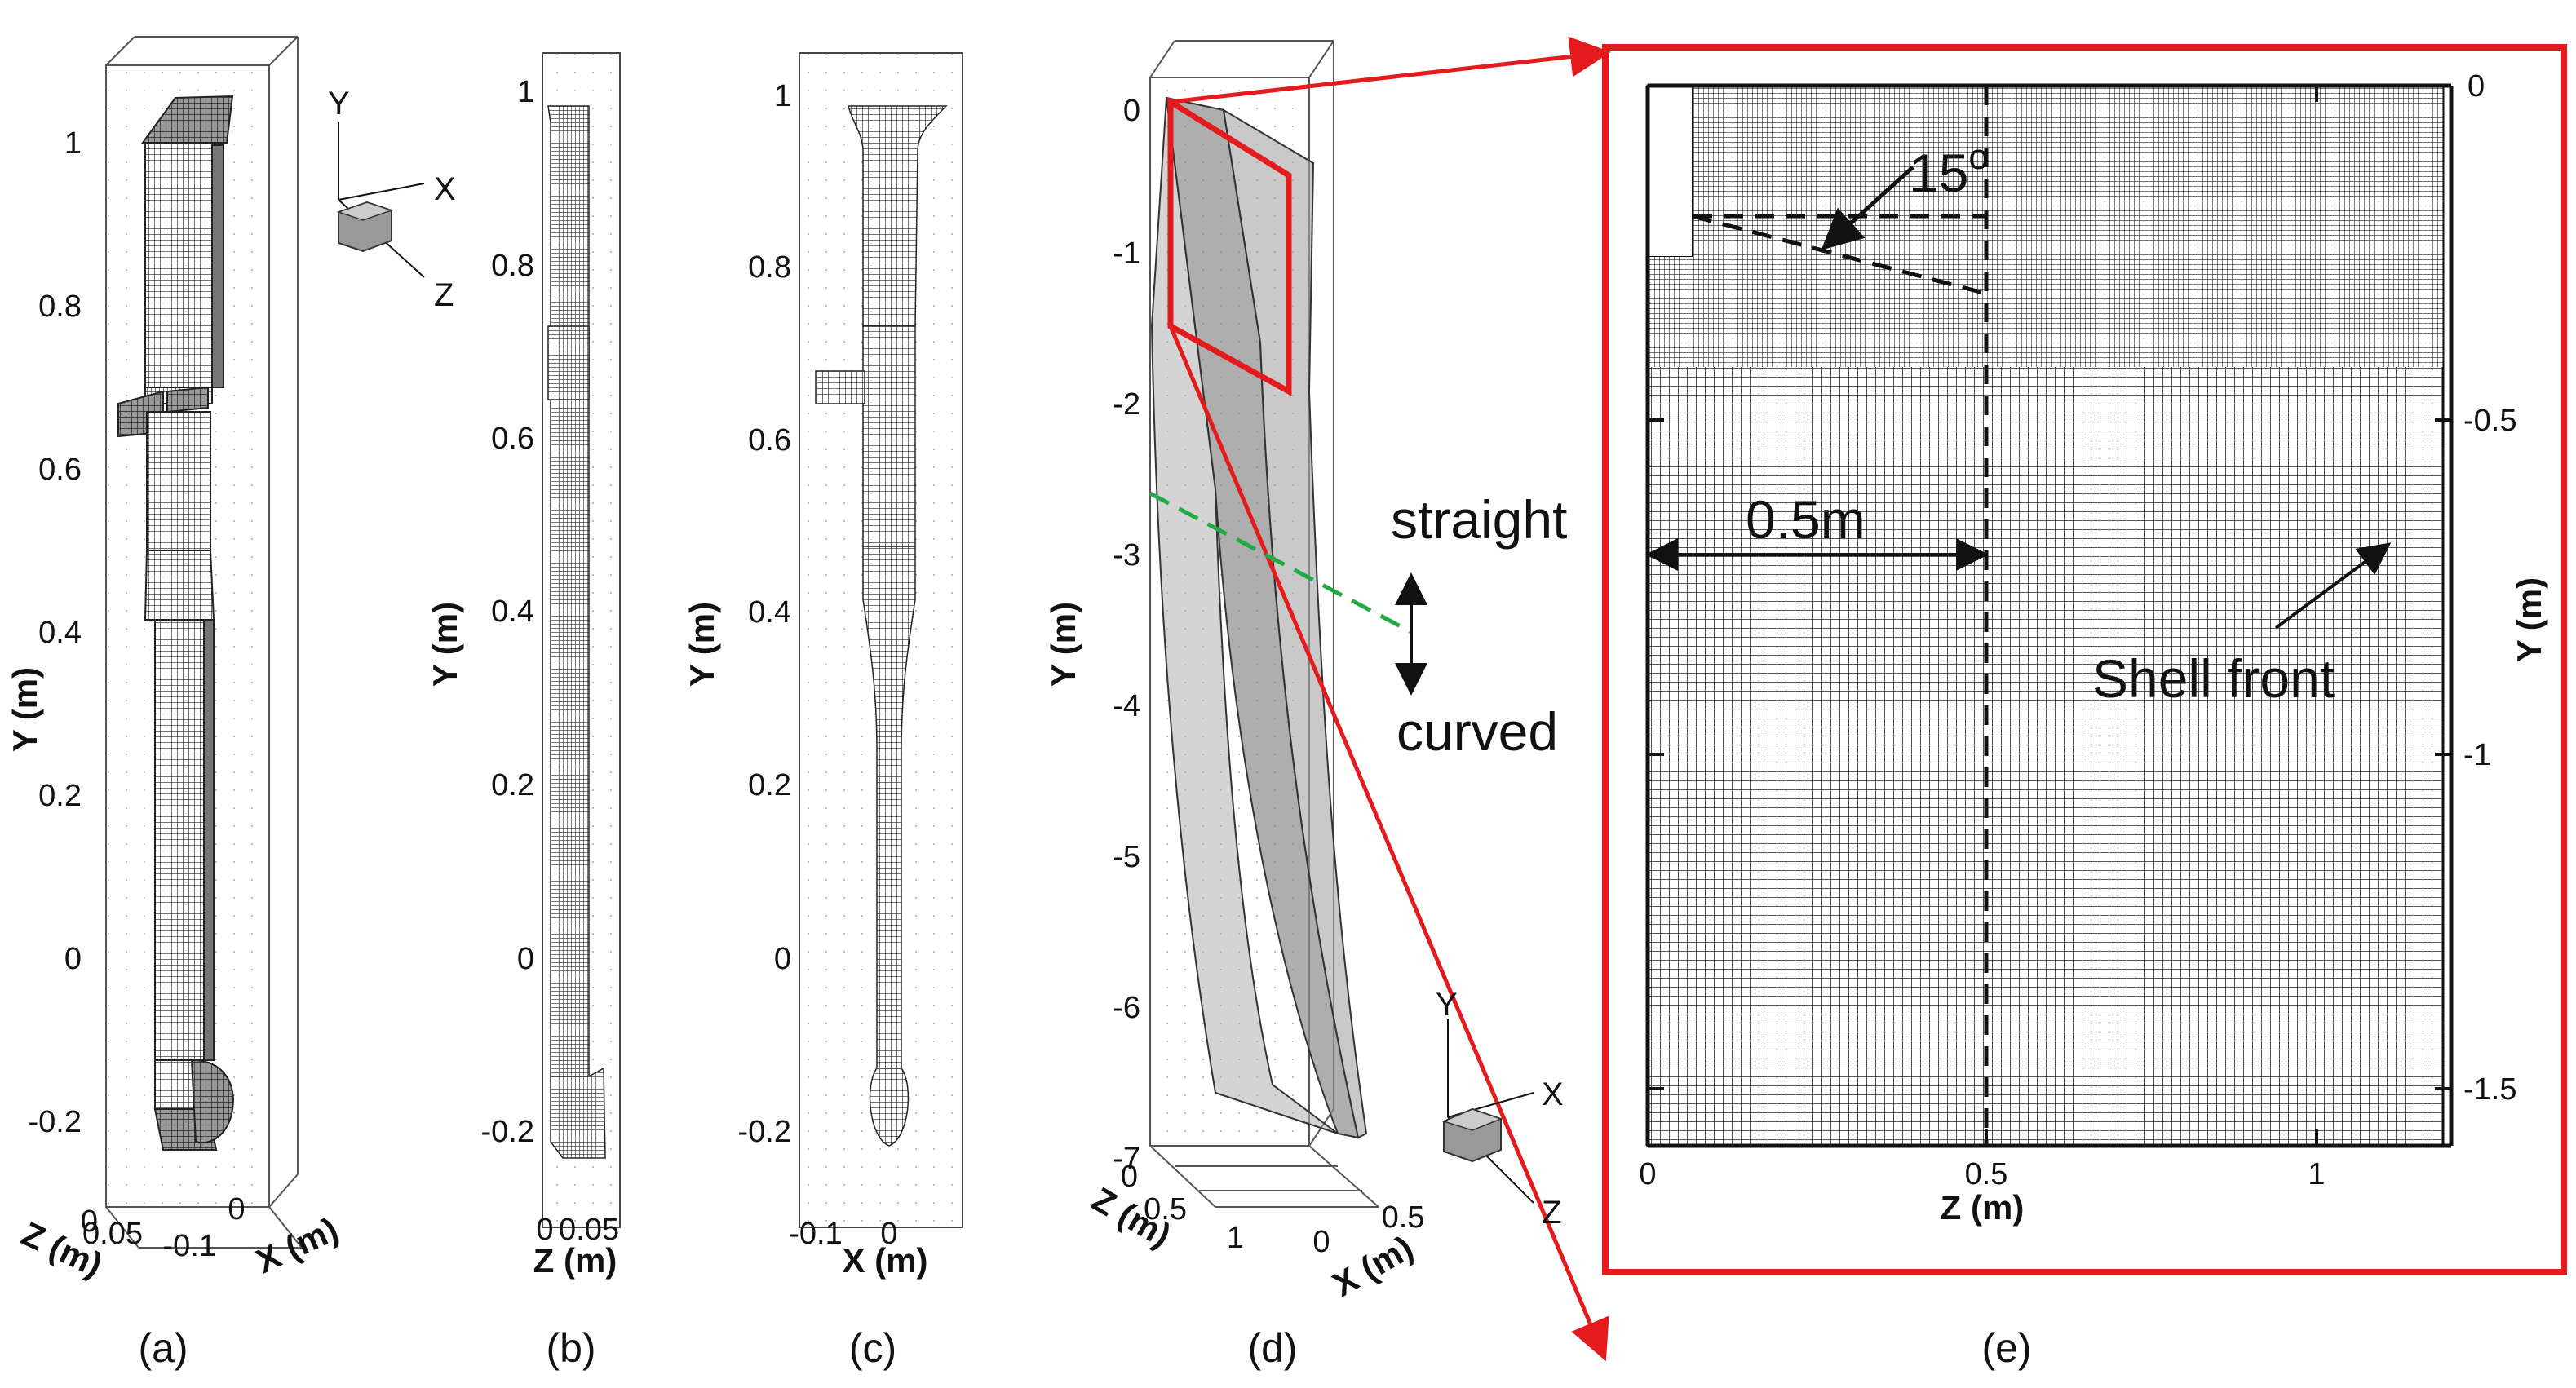 The image size is (2576, 1388). What do you see at coordinates (296, 1244) in the screenshot?
I see `panel-a-x-axis-title: X (m)` at bounding box center [296, 1244].